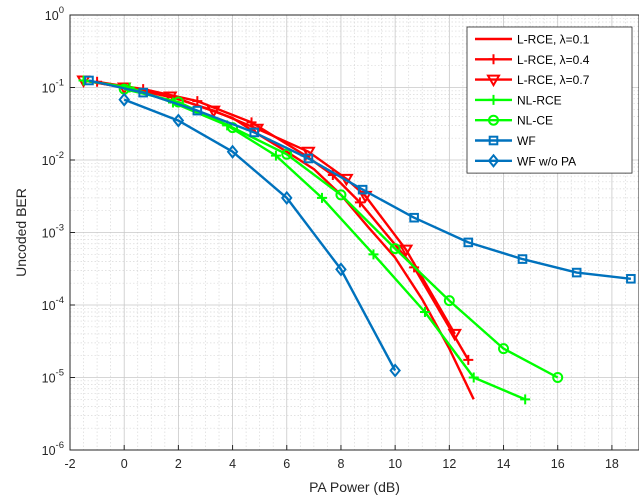 The image size is (639, 502). What do you see at coordinates (449, 464) in the screenshot?
I see `x-tick-label: 12` at bounding box center [449, 464].